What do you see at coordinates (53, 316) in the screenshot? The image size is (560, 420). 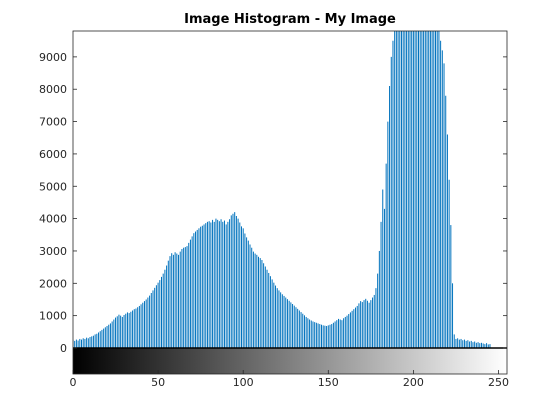 I see `y-tick-label: 1000` at bounding box center [53, 316].